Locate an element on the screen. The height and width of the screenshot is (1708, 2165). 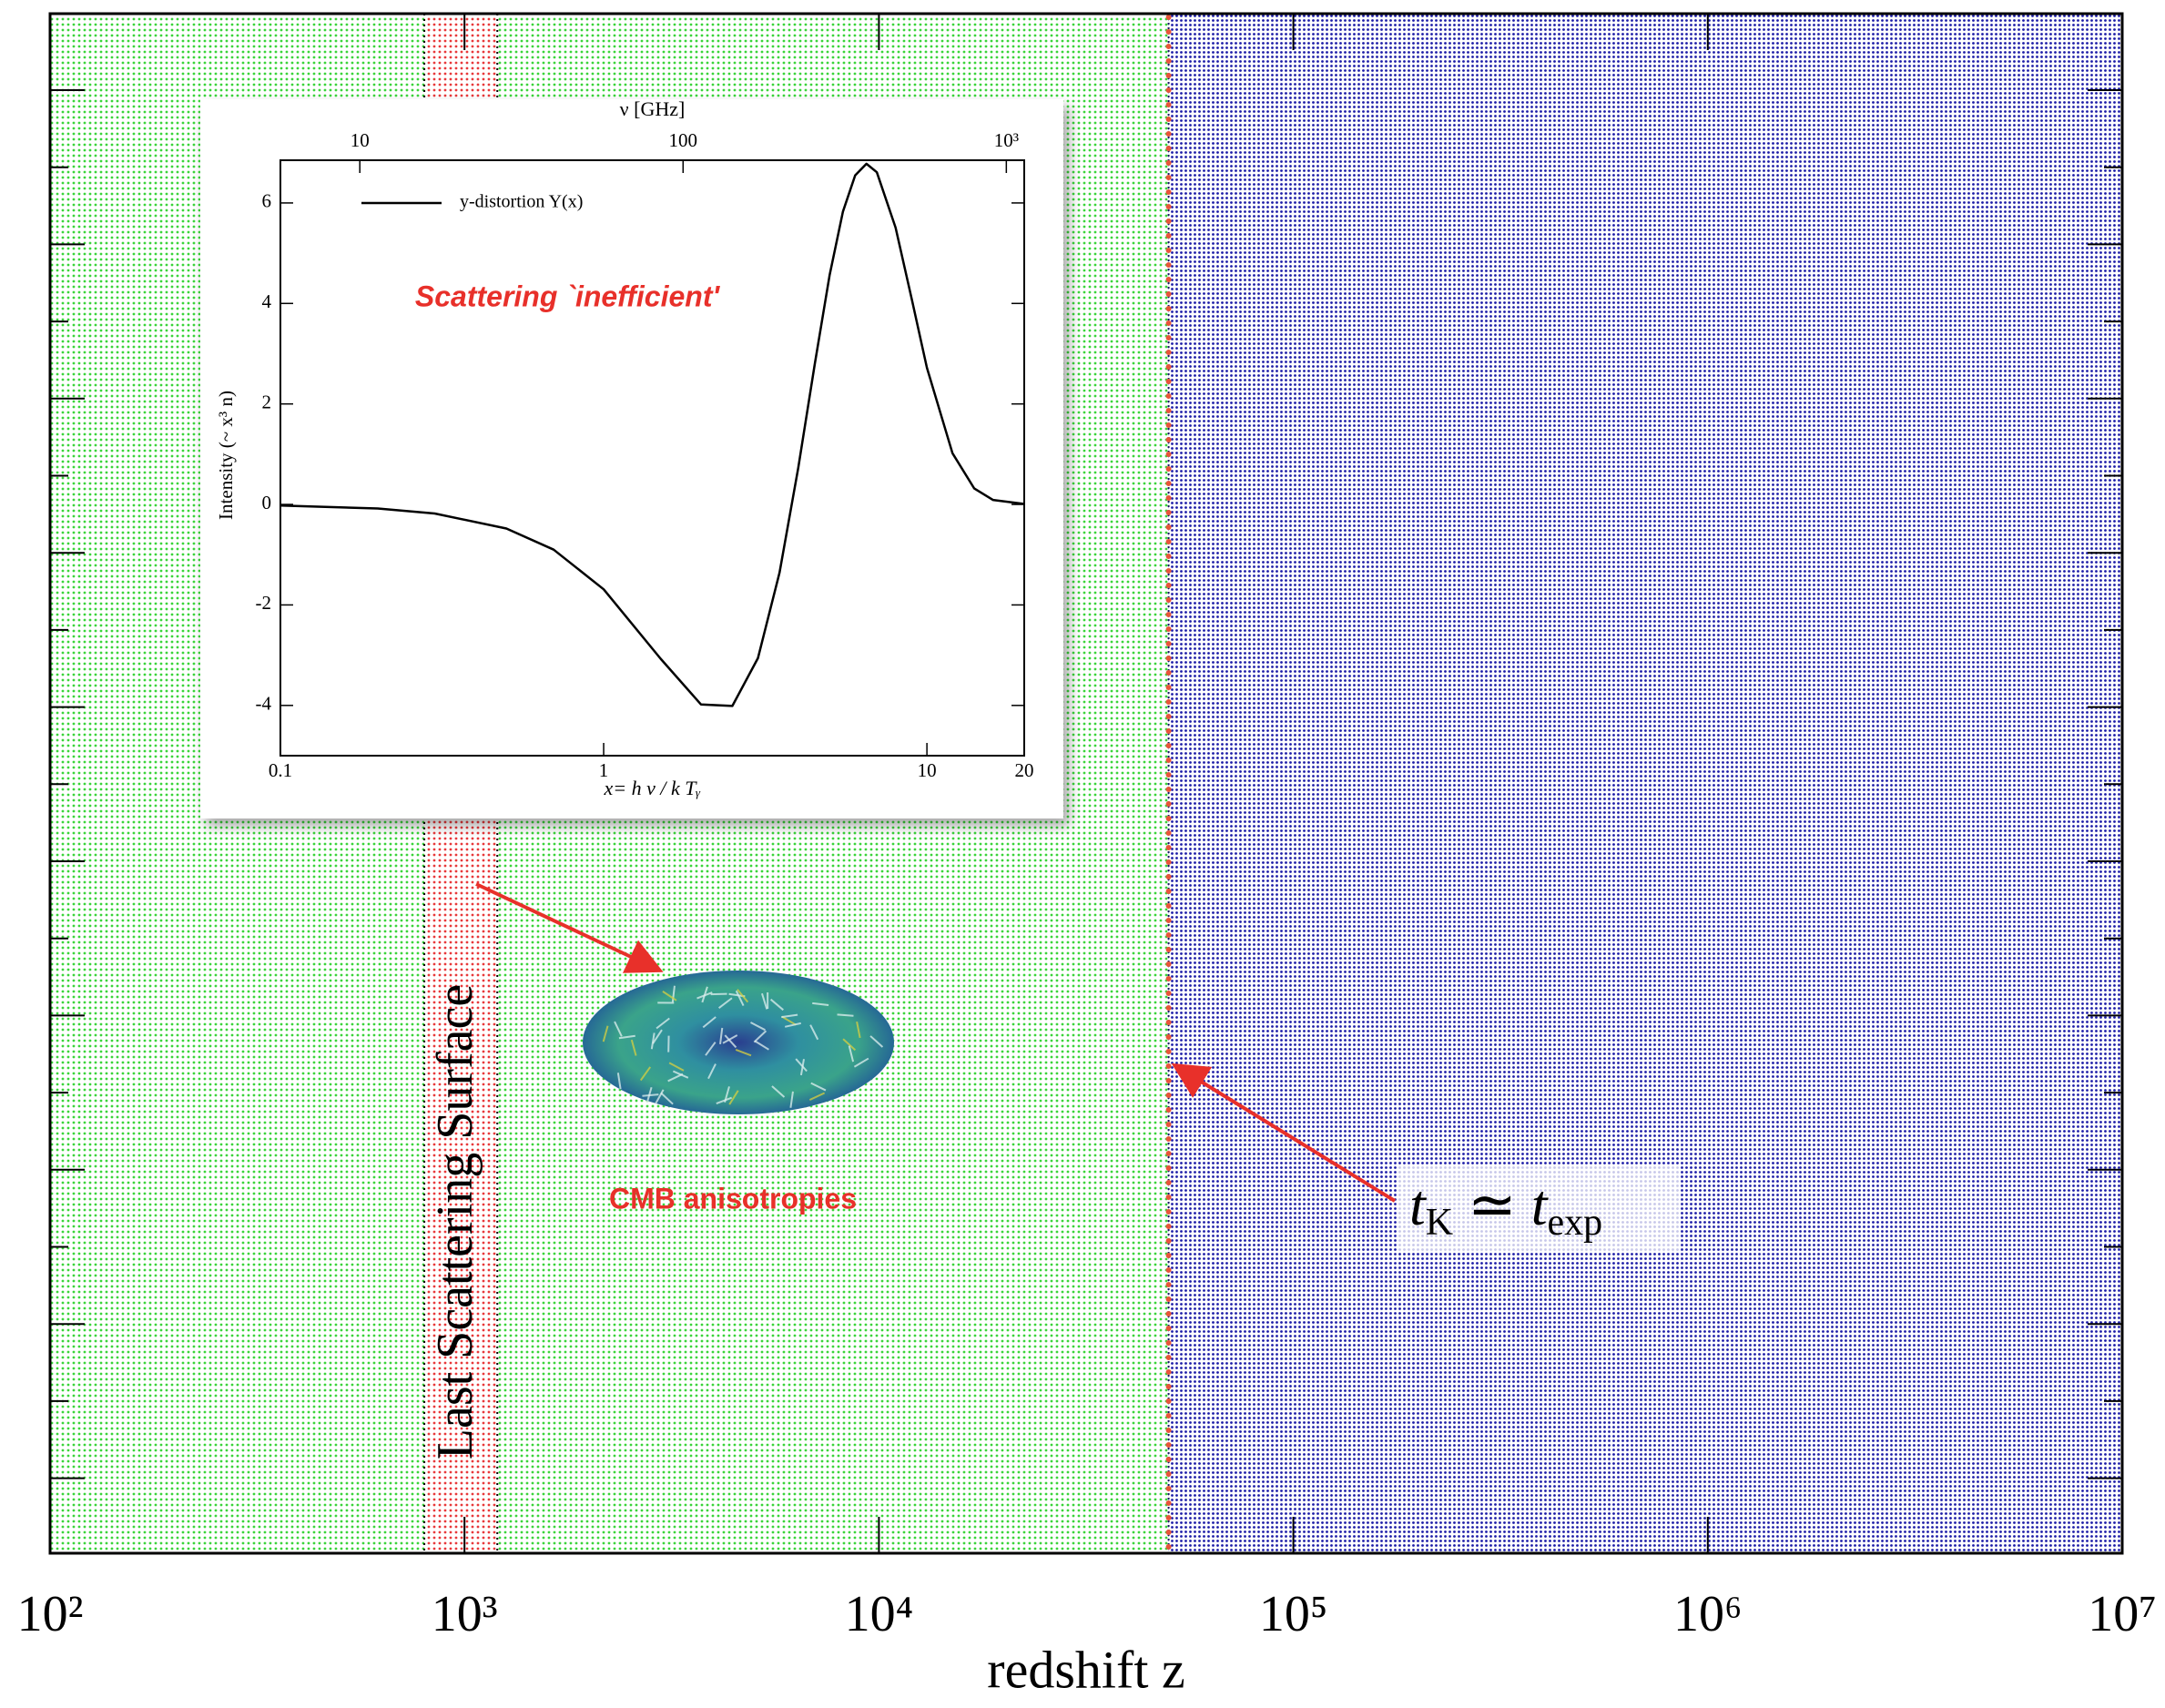
series-line is located at coordinates (652, 434).